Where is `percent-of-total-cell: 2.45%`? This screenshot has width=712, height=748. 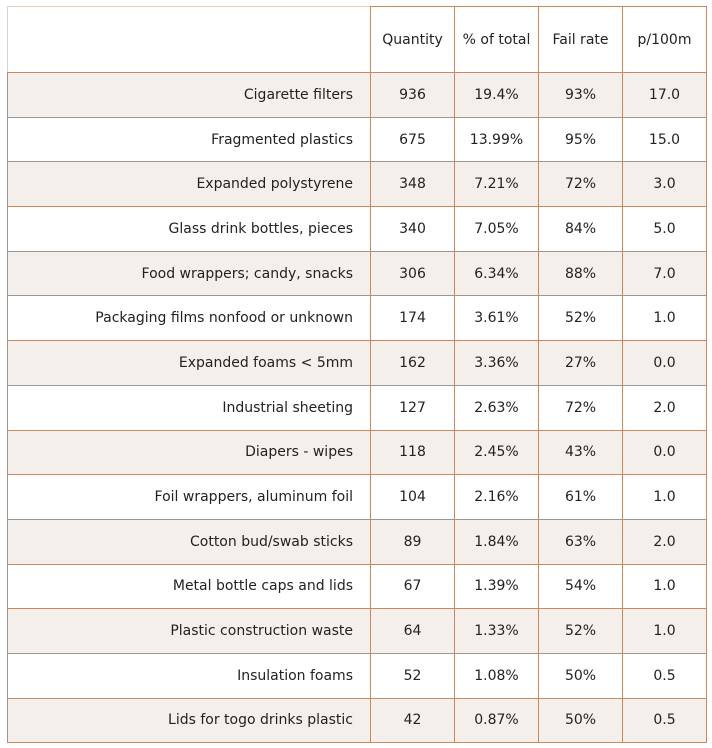
percent-of-total-cell: 2.45% is located at coordinates (496, 452).